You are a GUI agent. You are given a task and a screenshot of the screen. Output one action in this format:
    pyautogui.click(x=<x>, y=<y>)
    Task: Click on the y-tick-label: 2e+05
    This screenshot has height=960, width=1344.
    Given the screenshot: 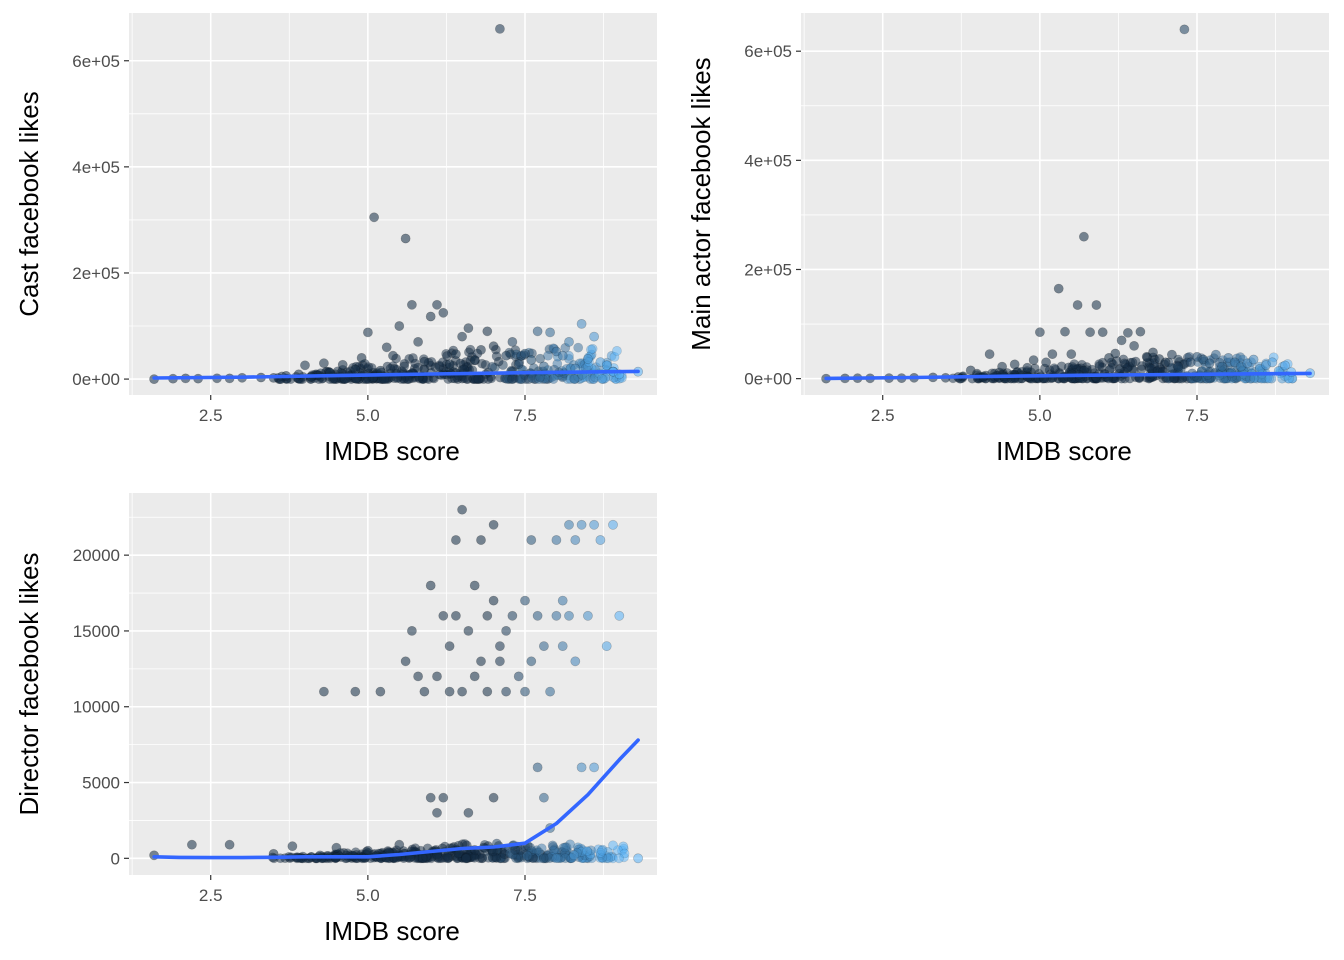 What is the action you would take?
    pyautogui.click(x=768, y=269)
    